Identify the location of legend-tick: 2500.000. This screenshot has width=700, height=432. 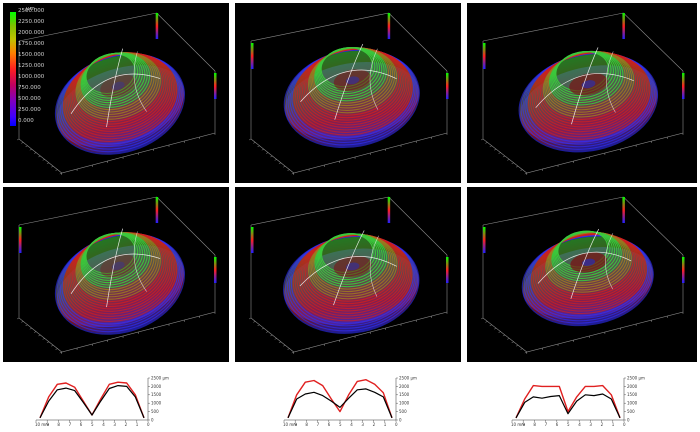
(31, 11).